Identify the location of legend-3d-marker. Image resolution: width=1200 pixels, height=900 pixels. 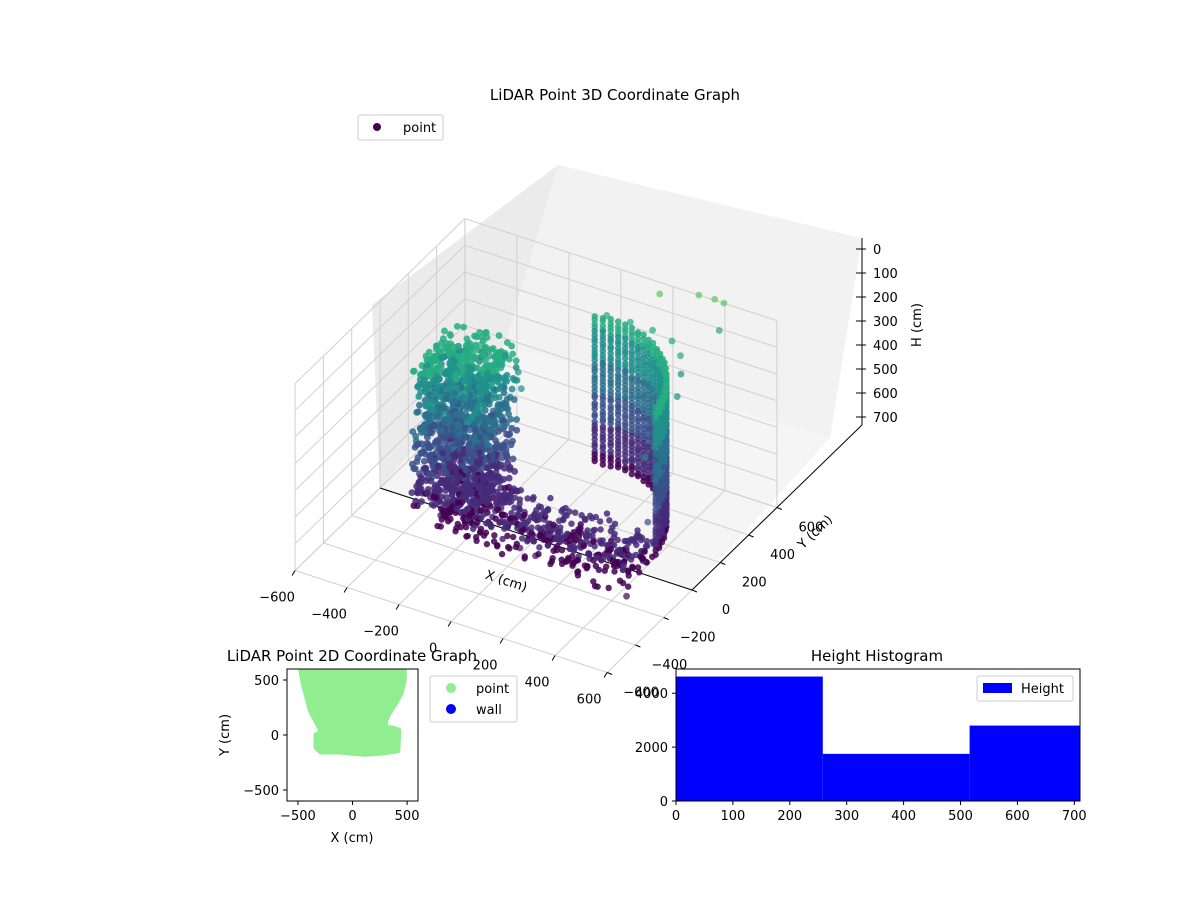
(377, 127).